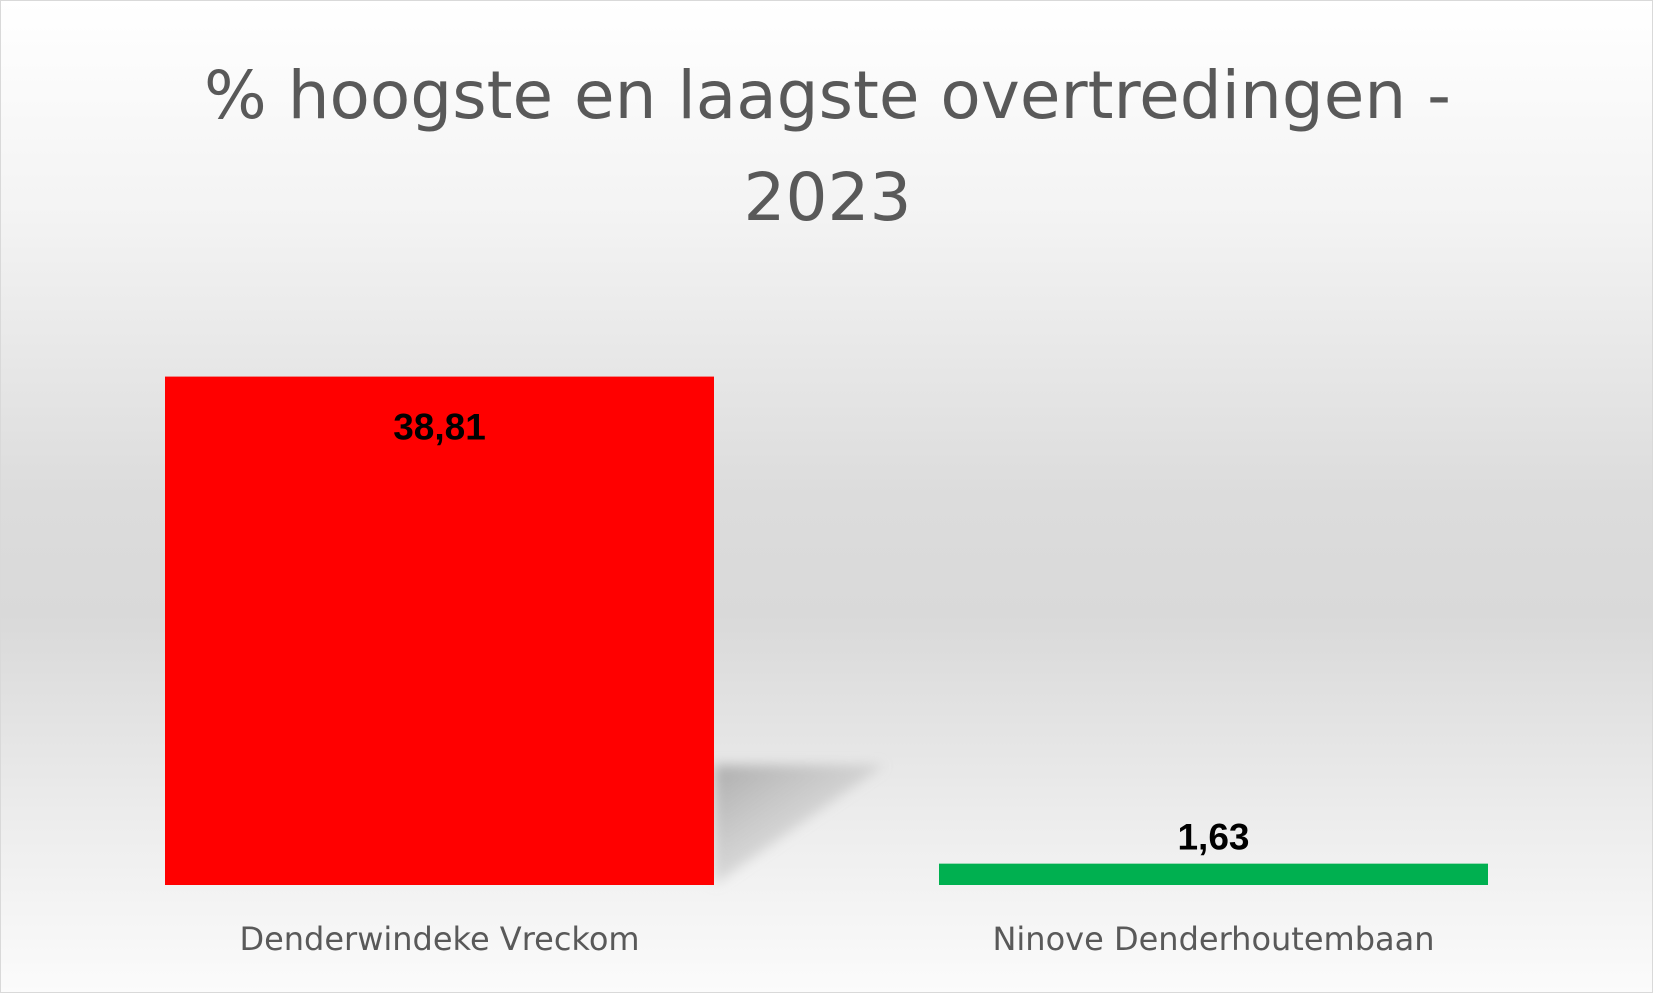 This screenshot has height=993, width=1653. I want to click on bar-shadows, so click(799, 825).